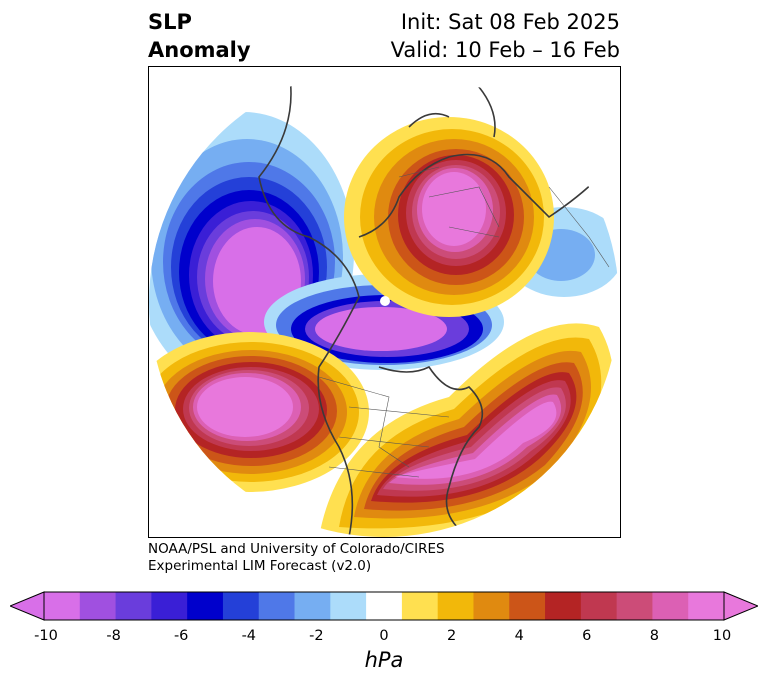 This screenshot has width=768, height=686. What do you see at coordinates (170, 22) in the screenshot?
I see `title-line-1: SLP` at bounding box center [170, 22].